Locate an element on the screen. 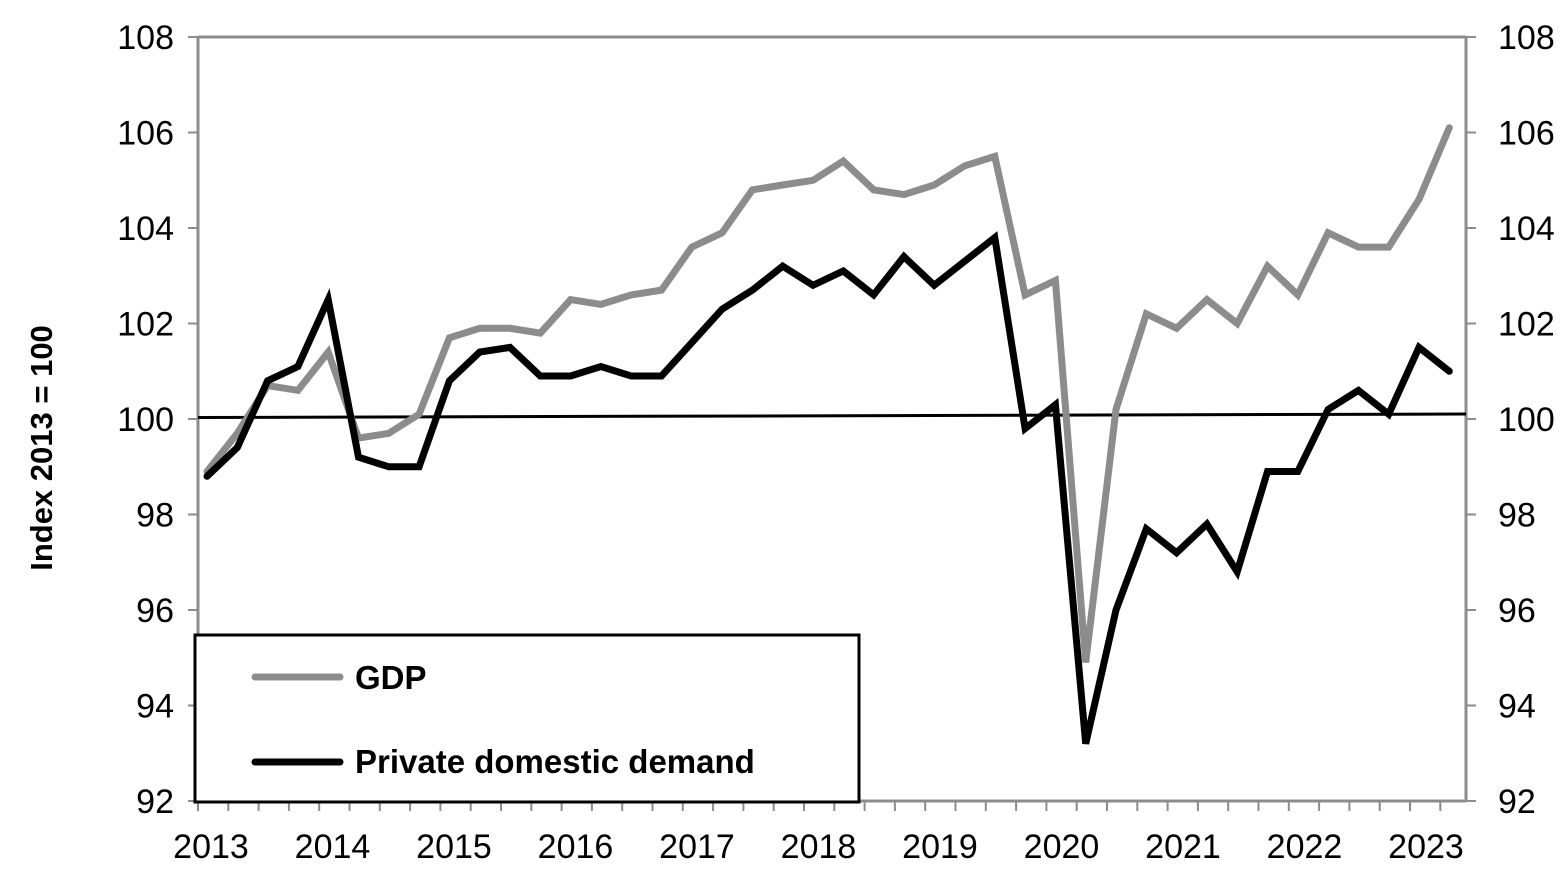 The width and height of the screenshot is (1566, 884). x-tick-label: 2017 is located at coordinates (697, 847).